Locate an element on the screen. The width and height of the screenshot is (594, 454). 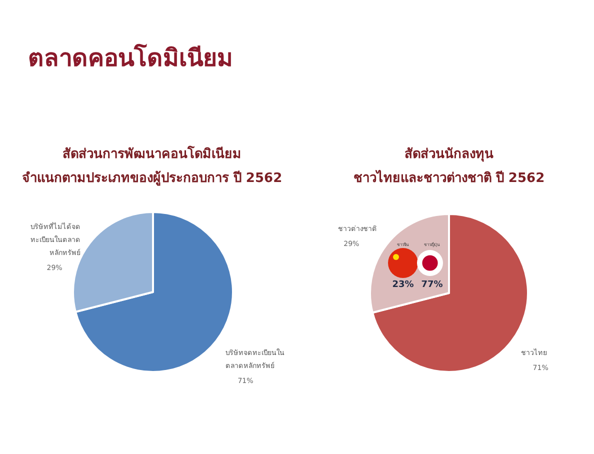
chart-subtitle: จำแนกตามประเภทของผู้ประกอบการ ปี 2562 is located at coordinates (152, 178).